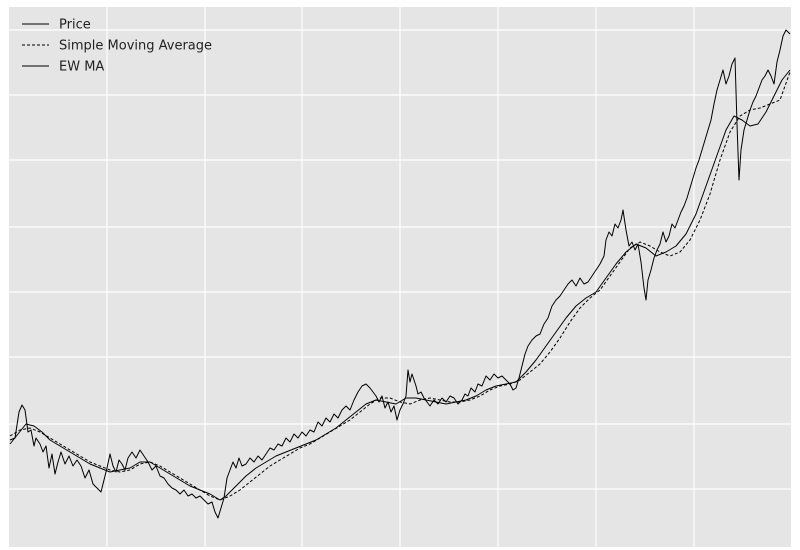 The image size is (800, 550). I want to click on legend: Price Simple Moving Average EW MA, so click(117, 46).